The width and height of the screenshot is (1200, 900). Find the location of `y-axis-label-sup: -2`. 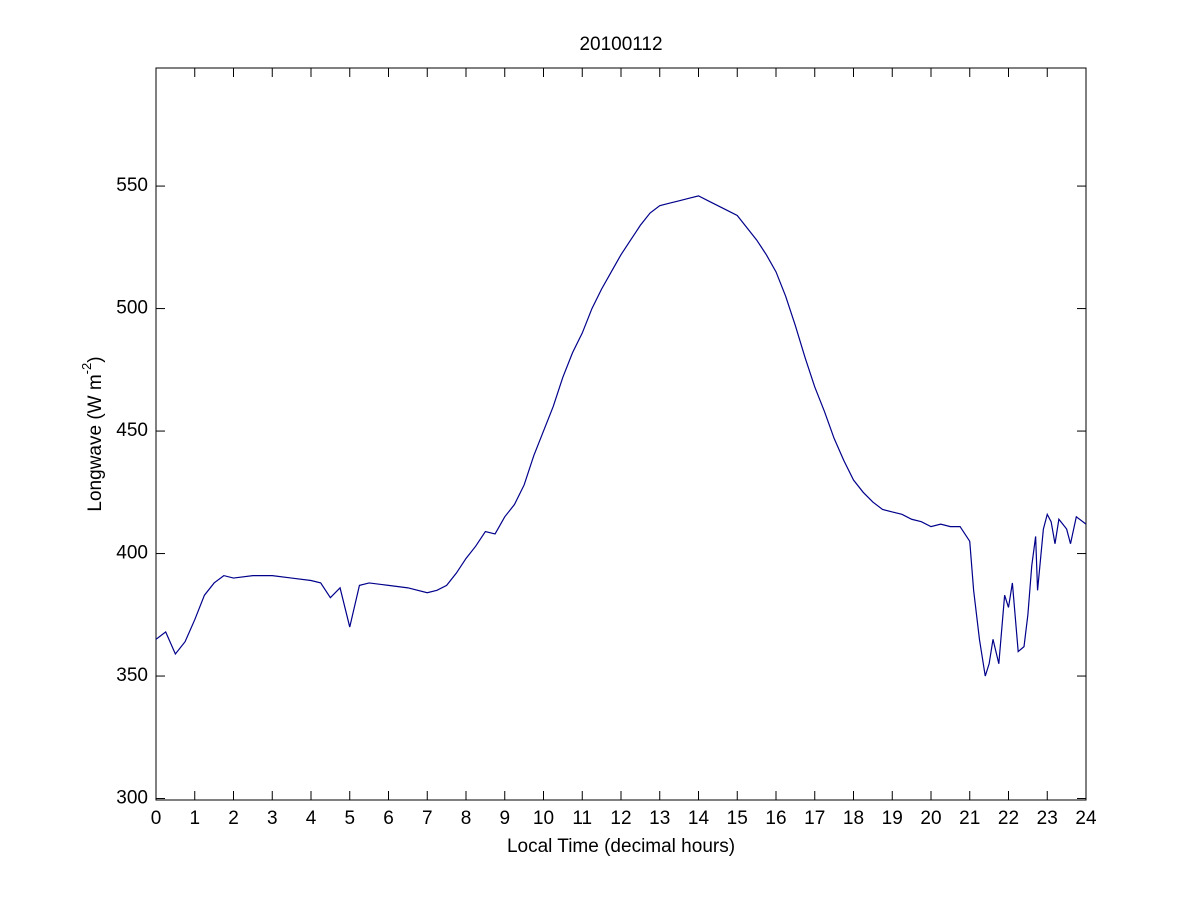

y-axis-label-sup: -2 is located at coordinates (86, 369).